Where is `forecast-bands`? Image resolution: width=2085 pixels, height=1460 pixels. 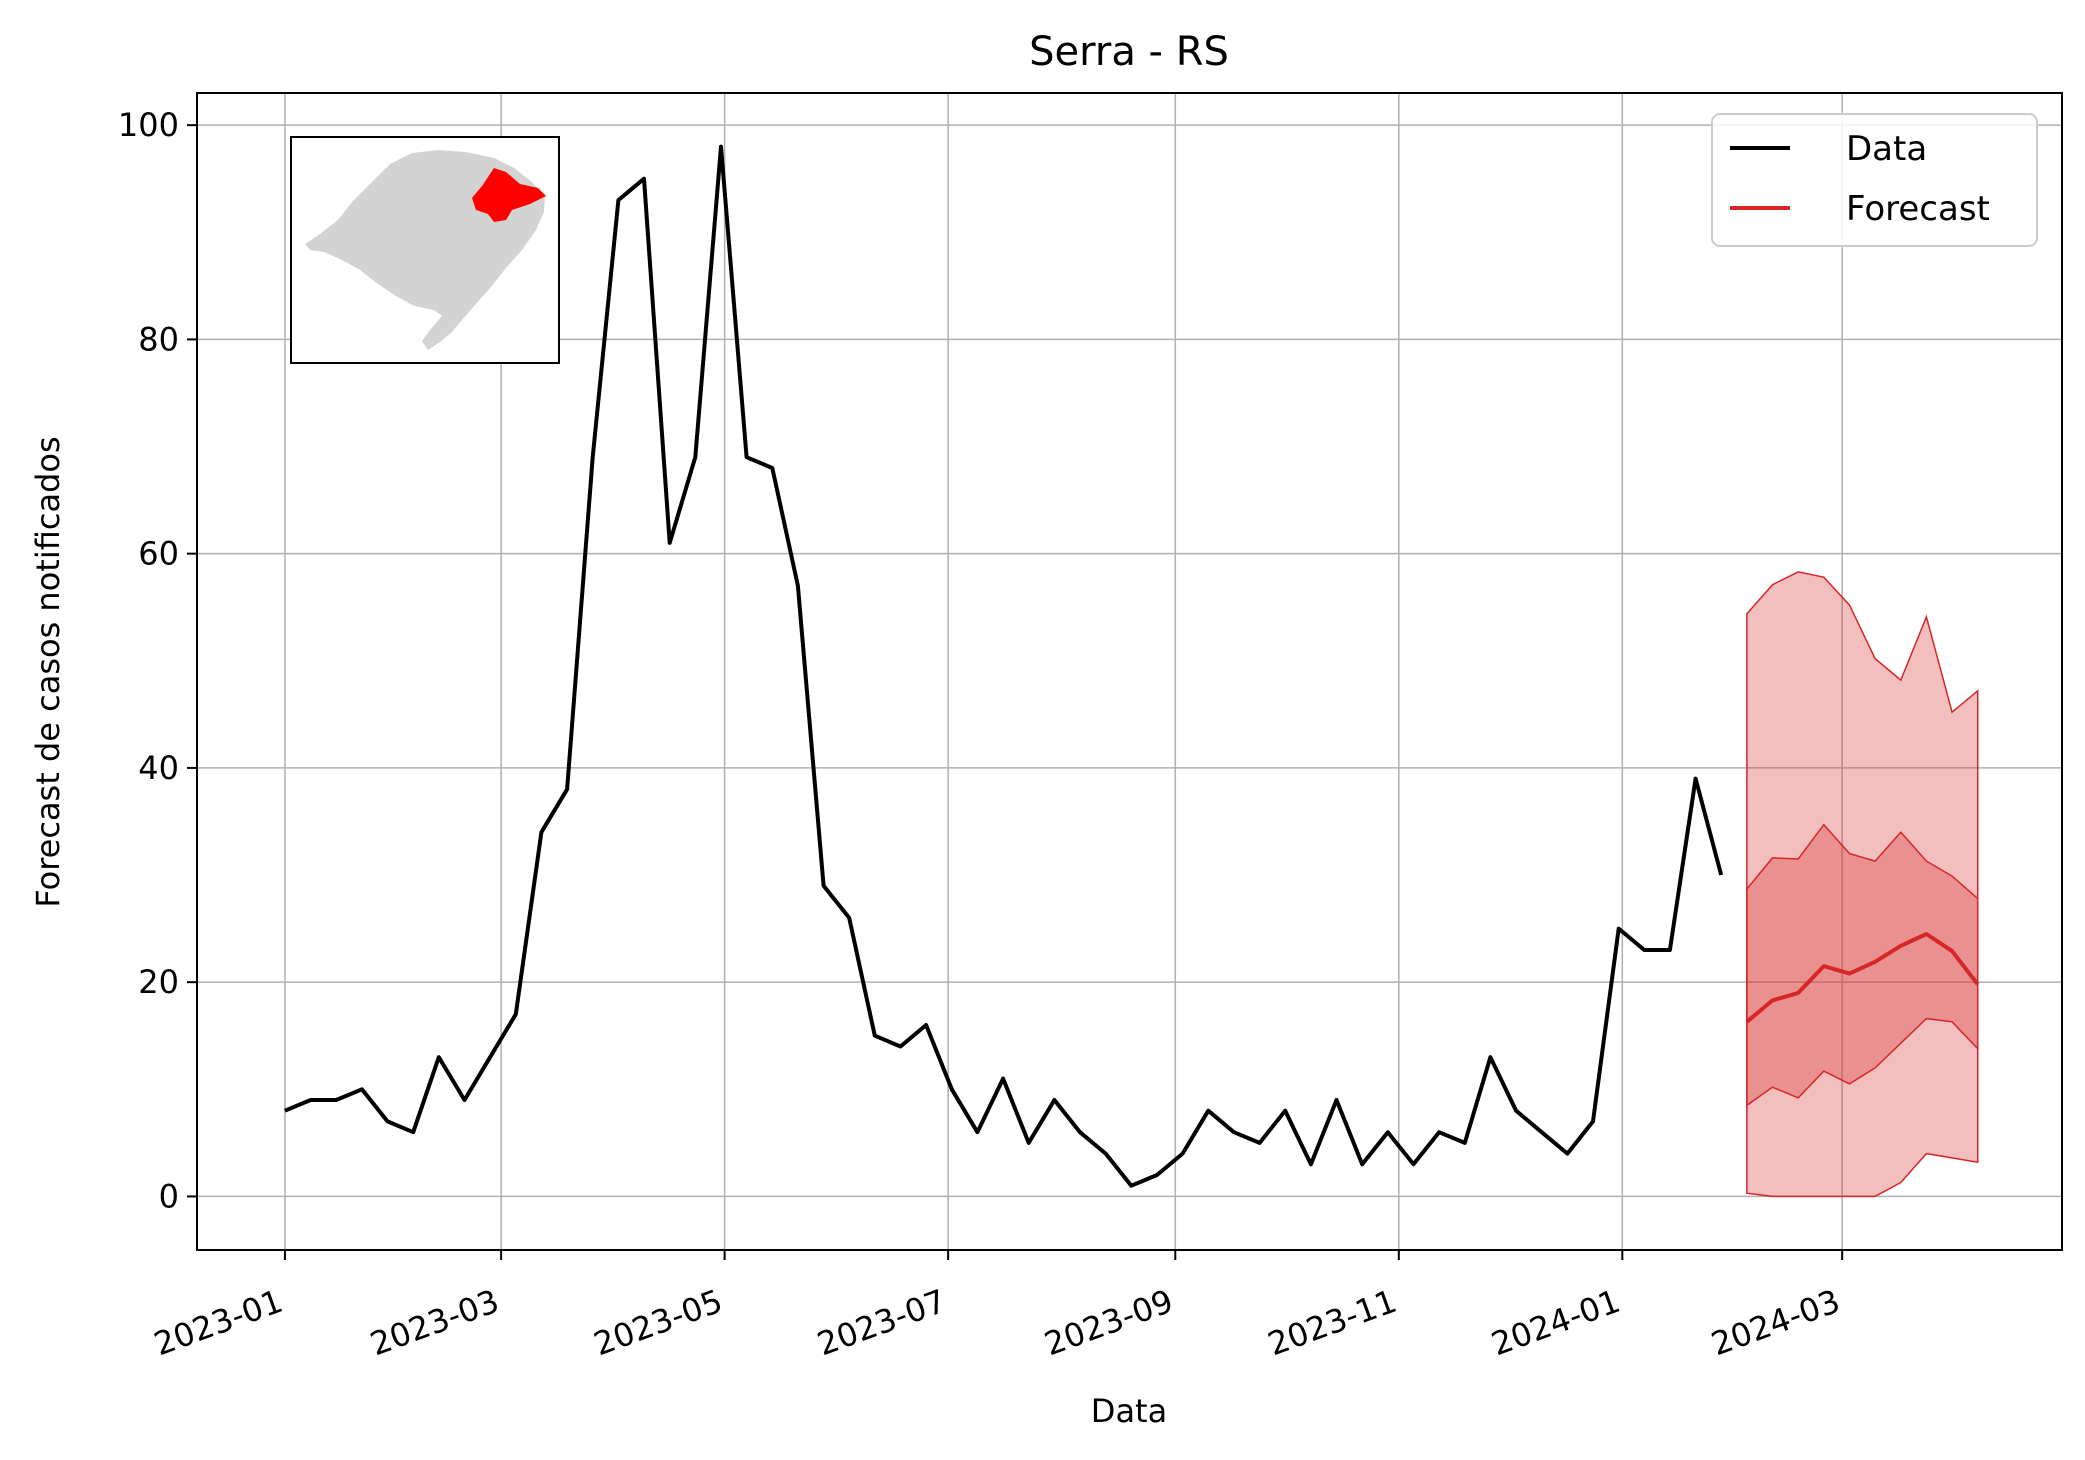
forecast-bands is located at coordinates (1862, 884).